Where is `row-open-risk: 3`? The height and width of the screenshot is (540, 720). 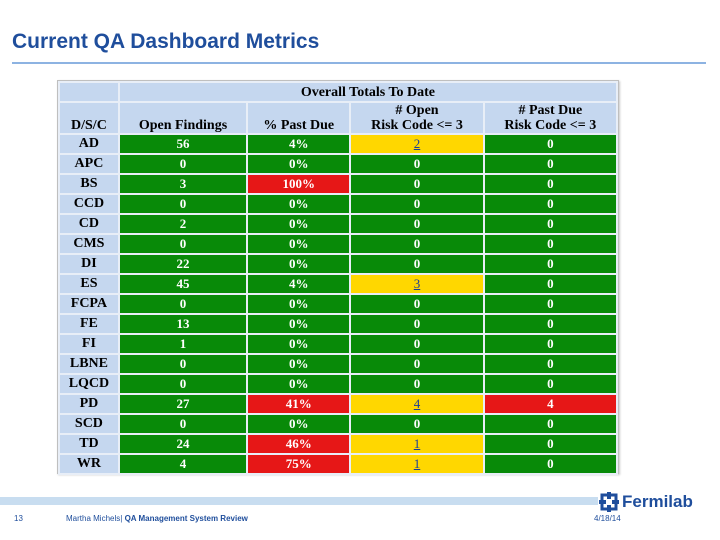
row-open-risk: 3 is located at coordinates (417, 284).